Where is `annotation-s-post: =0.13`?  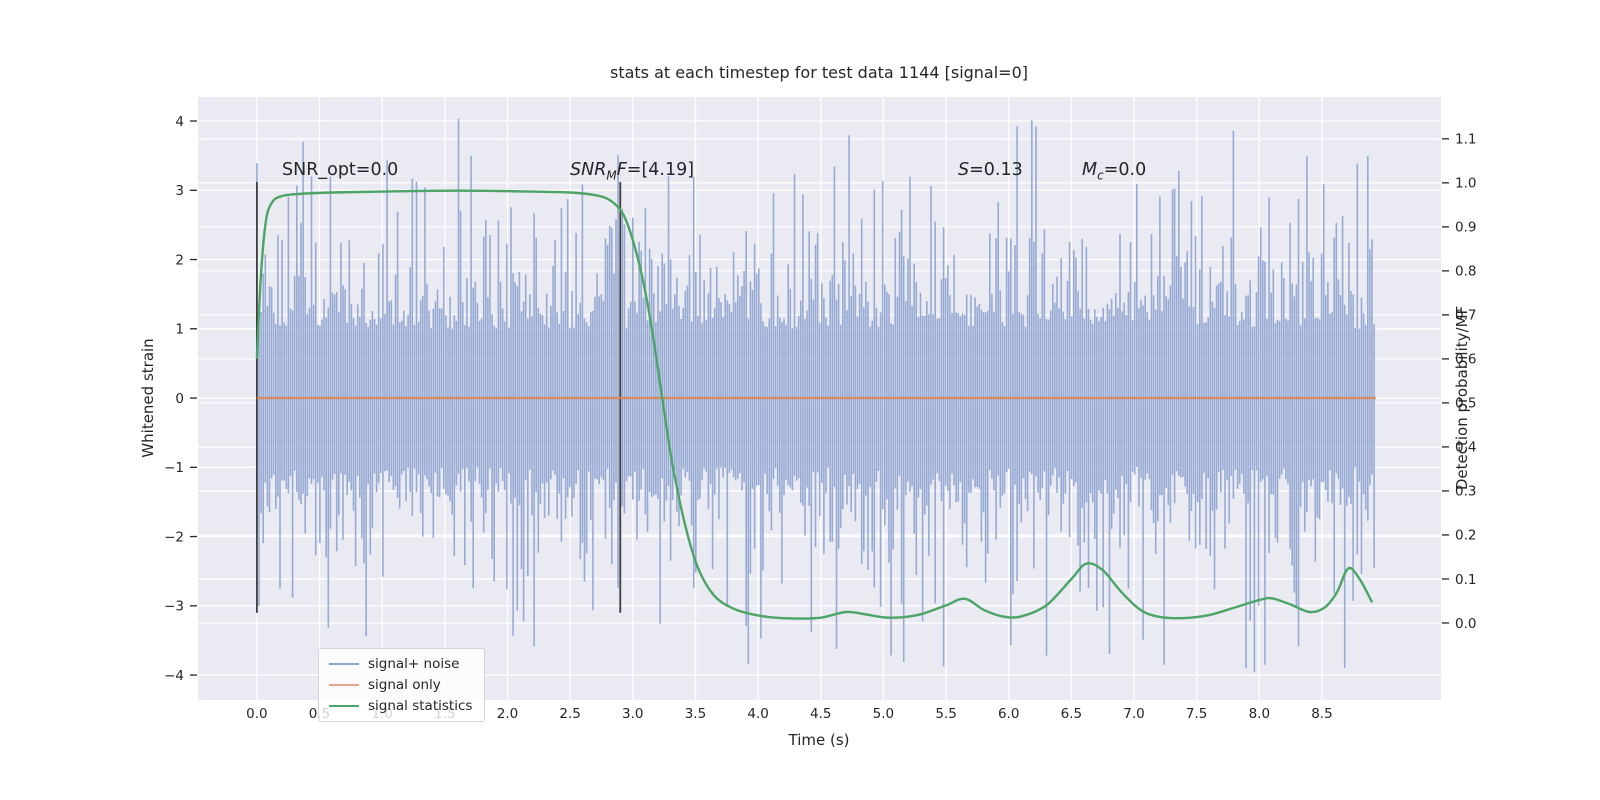 annotation-s-post: =0.13 is located at coordinates (996, 170).